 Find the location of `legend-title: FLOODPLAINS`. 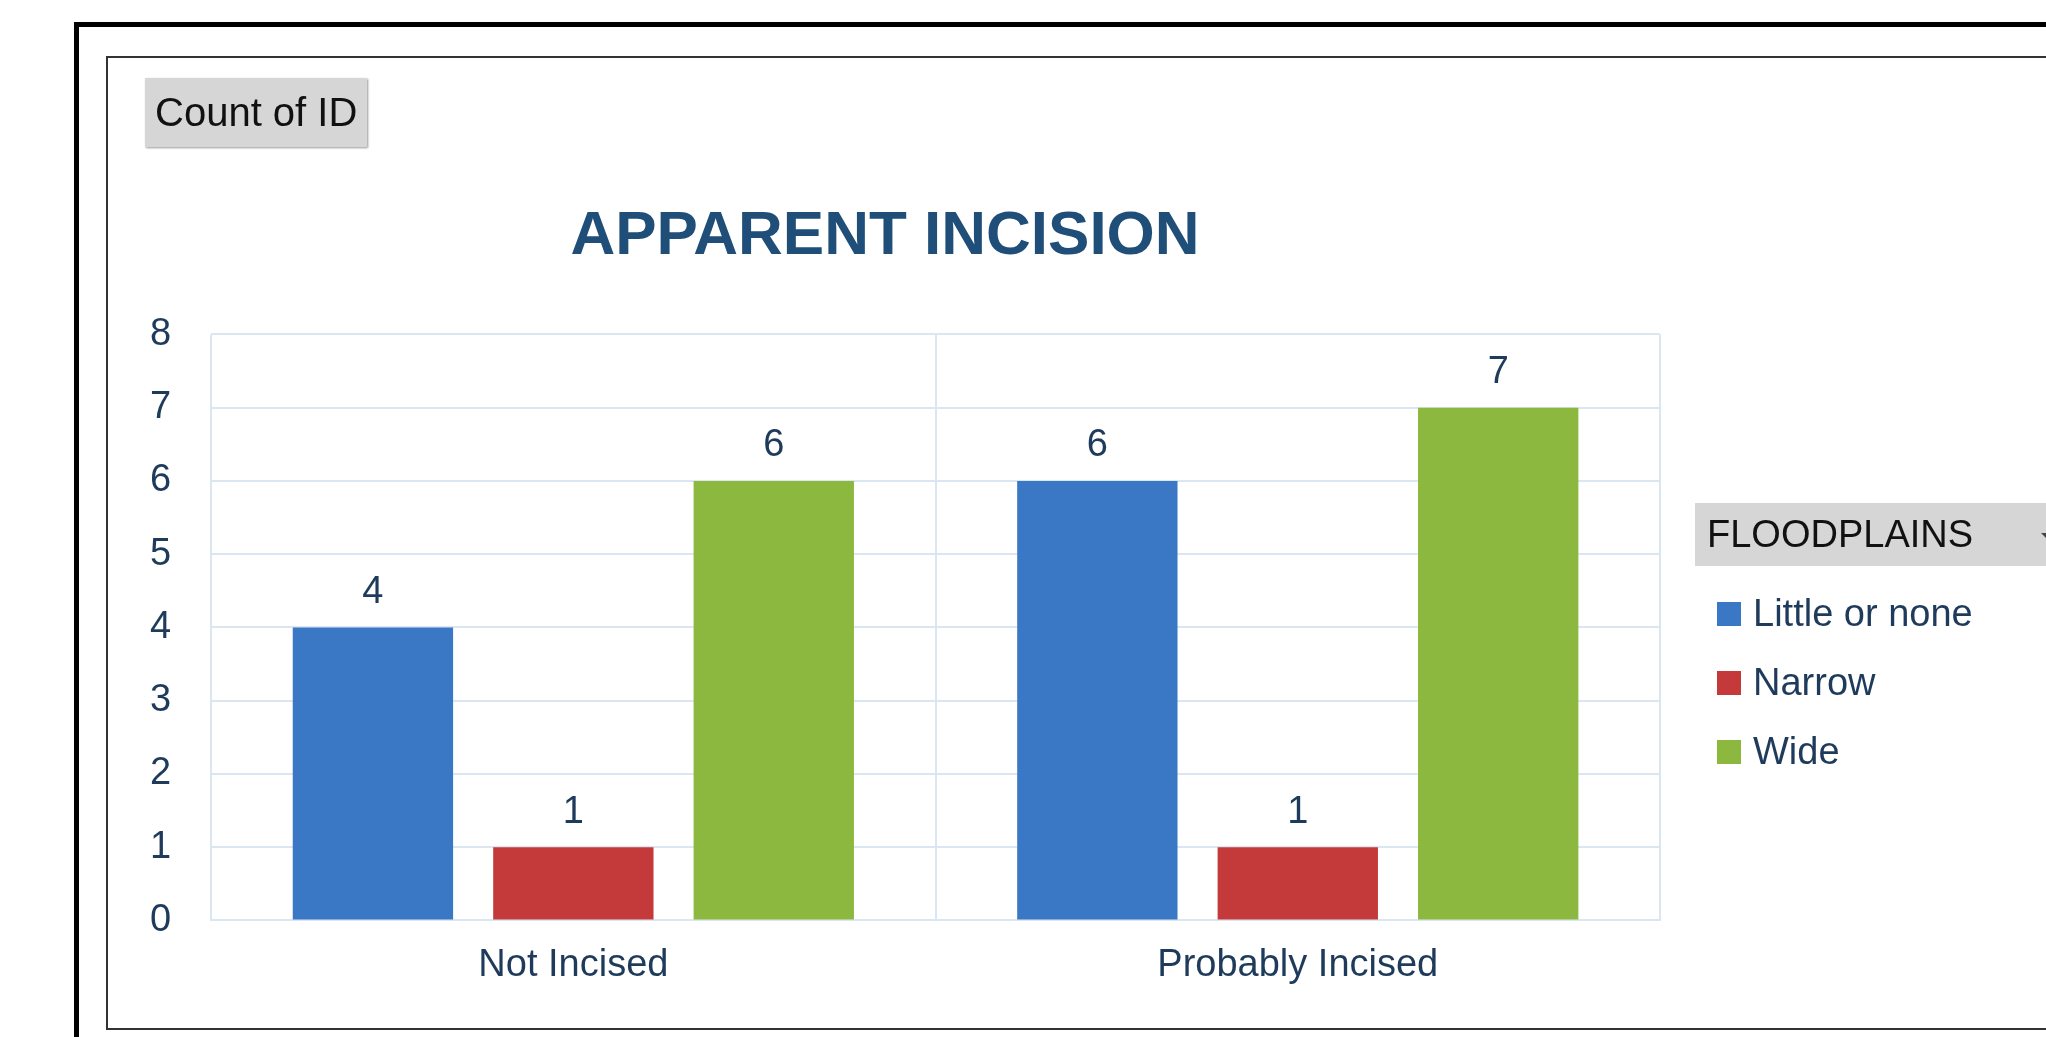

legend-title: FLOODPLAINS is located at coordinates (1870, 534).